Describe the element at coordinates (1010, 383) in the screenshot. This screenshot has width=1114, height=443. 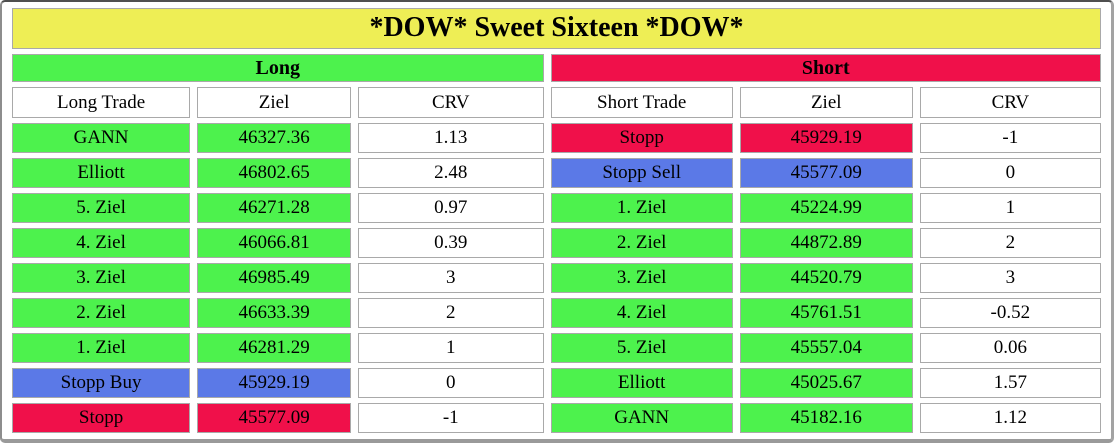
I see `short-crv-cell: 1.57` at that location.